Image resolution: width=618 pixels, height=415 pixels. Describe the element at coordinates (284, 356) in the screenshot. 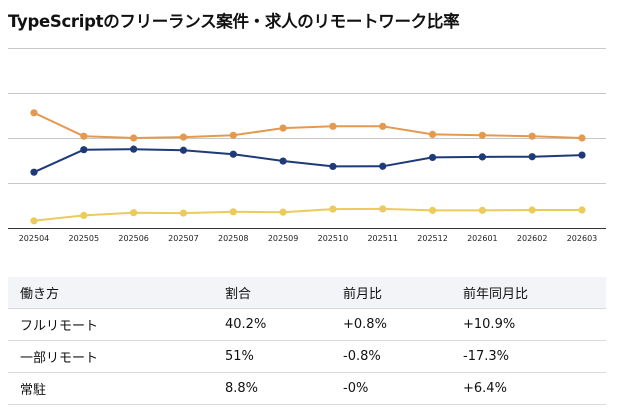

I see `row-ratio: 51%` at that location.